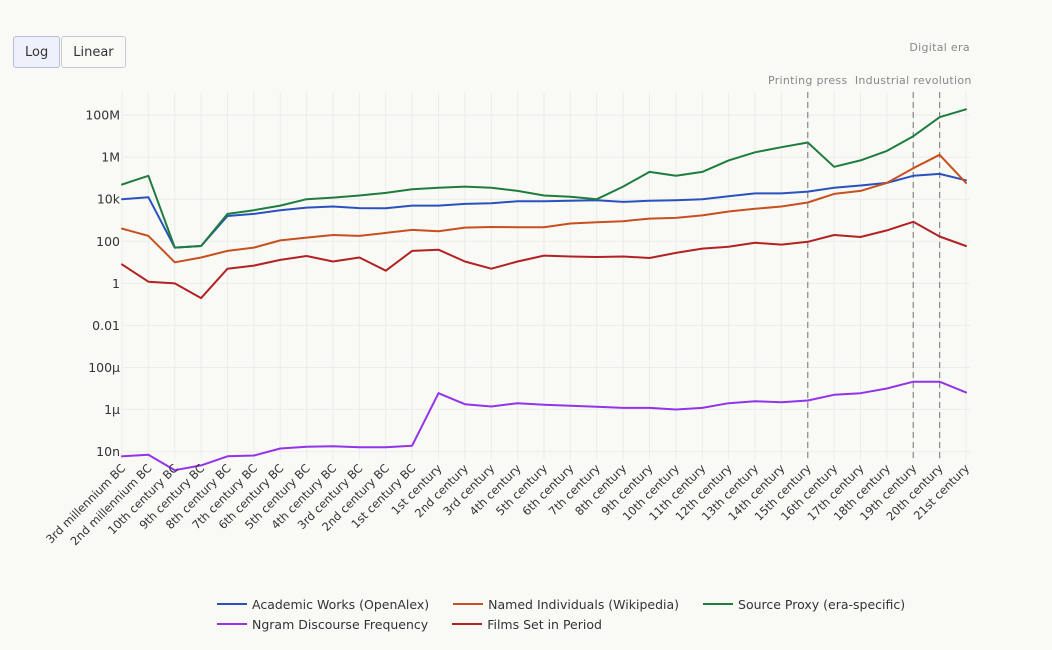 The width and height of the screenshot is (1052, 650). I want to click on annotation-label: Printing press, so click(808, 80).